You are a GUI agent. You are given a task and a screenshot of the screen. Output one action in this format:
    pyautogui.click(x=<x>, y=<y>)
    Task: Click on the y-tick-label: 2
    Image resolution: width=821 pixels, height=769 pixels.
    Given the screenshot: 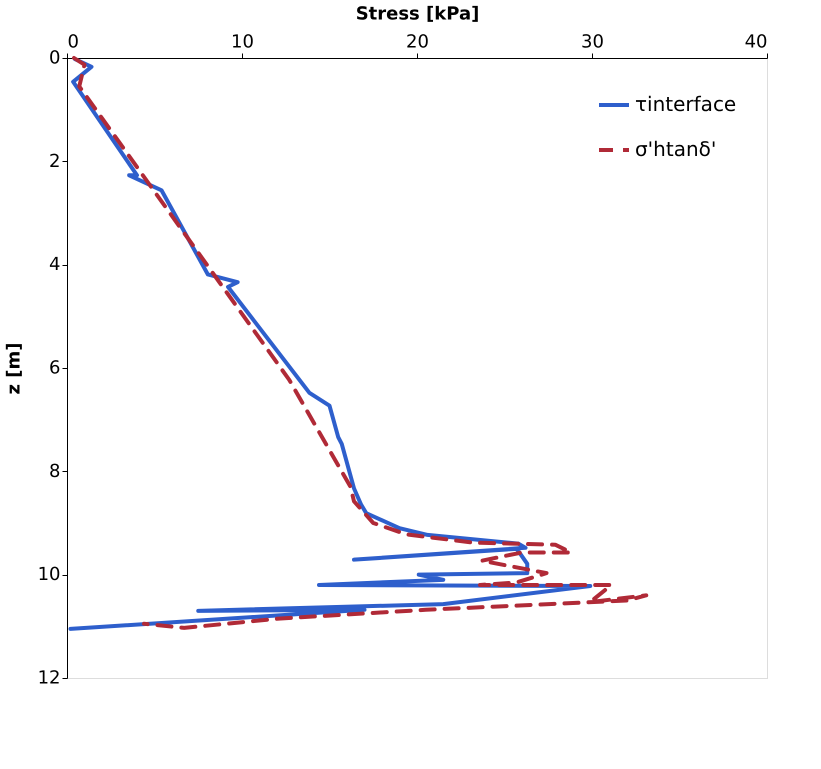 What is the action you would take?
    pyautogui.click(x=54, y=161)
    